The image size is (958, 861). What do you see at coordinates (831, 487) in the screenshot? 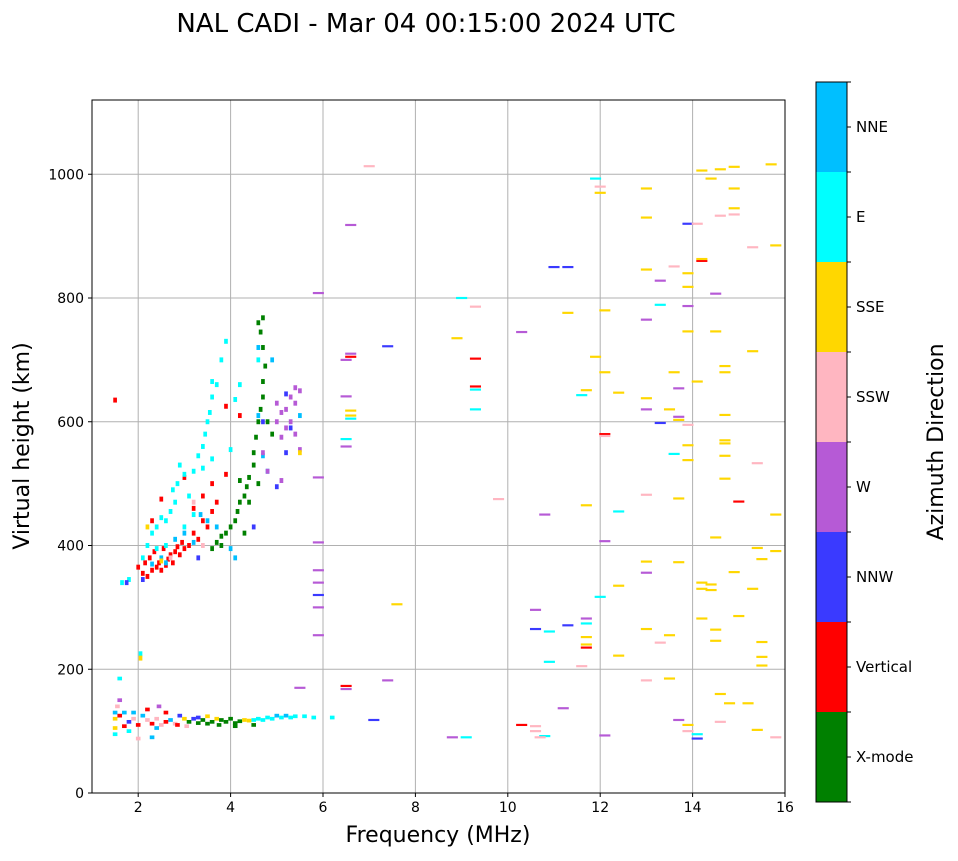
I see `colorbar-swatch-w` at bounding box center [831, 487].